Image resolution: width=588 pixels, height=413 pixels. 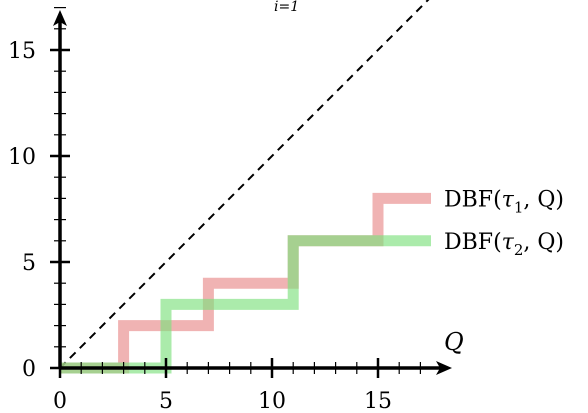 I want to click on top-label: i=1, so click(x=286, y=7).